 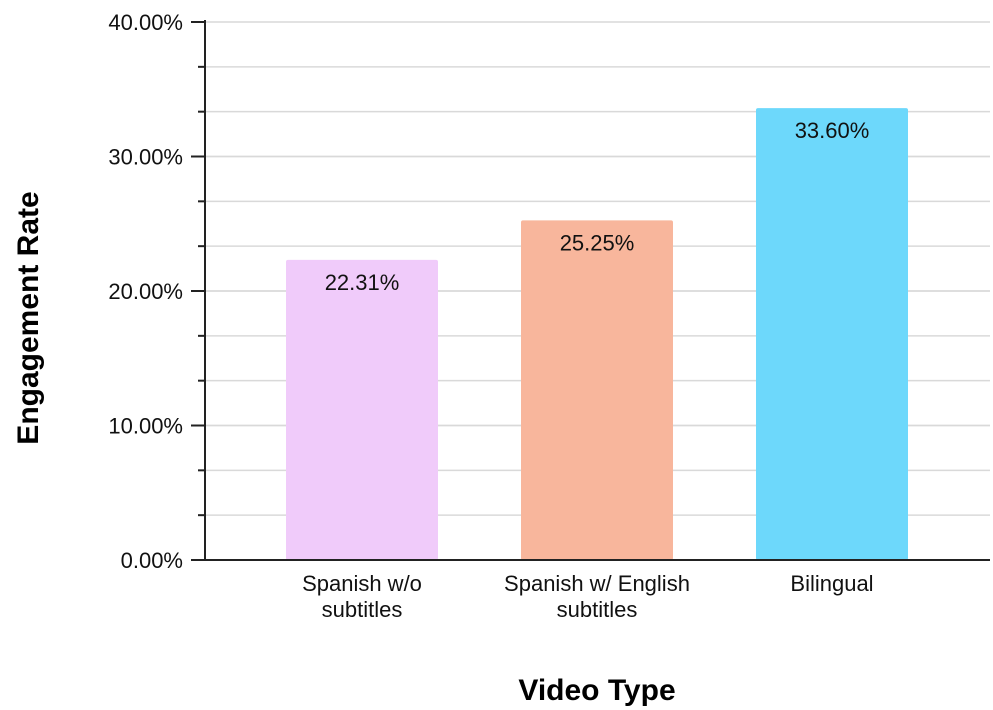 What do you see at coordinates (362, 282) in the screenshot?
I see `data-label: 22.31%` at bounding box center [362, 282].